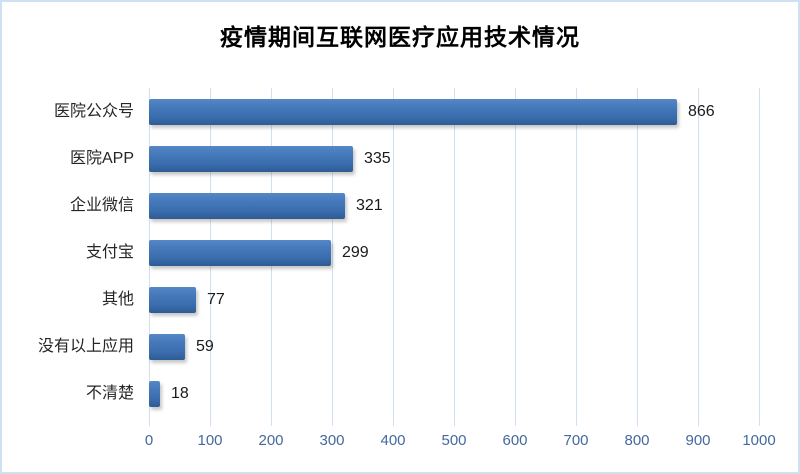 This screenshot has width=800, height=474. I want to click on bar-没有以上应用, so click(167, 347).